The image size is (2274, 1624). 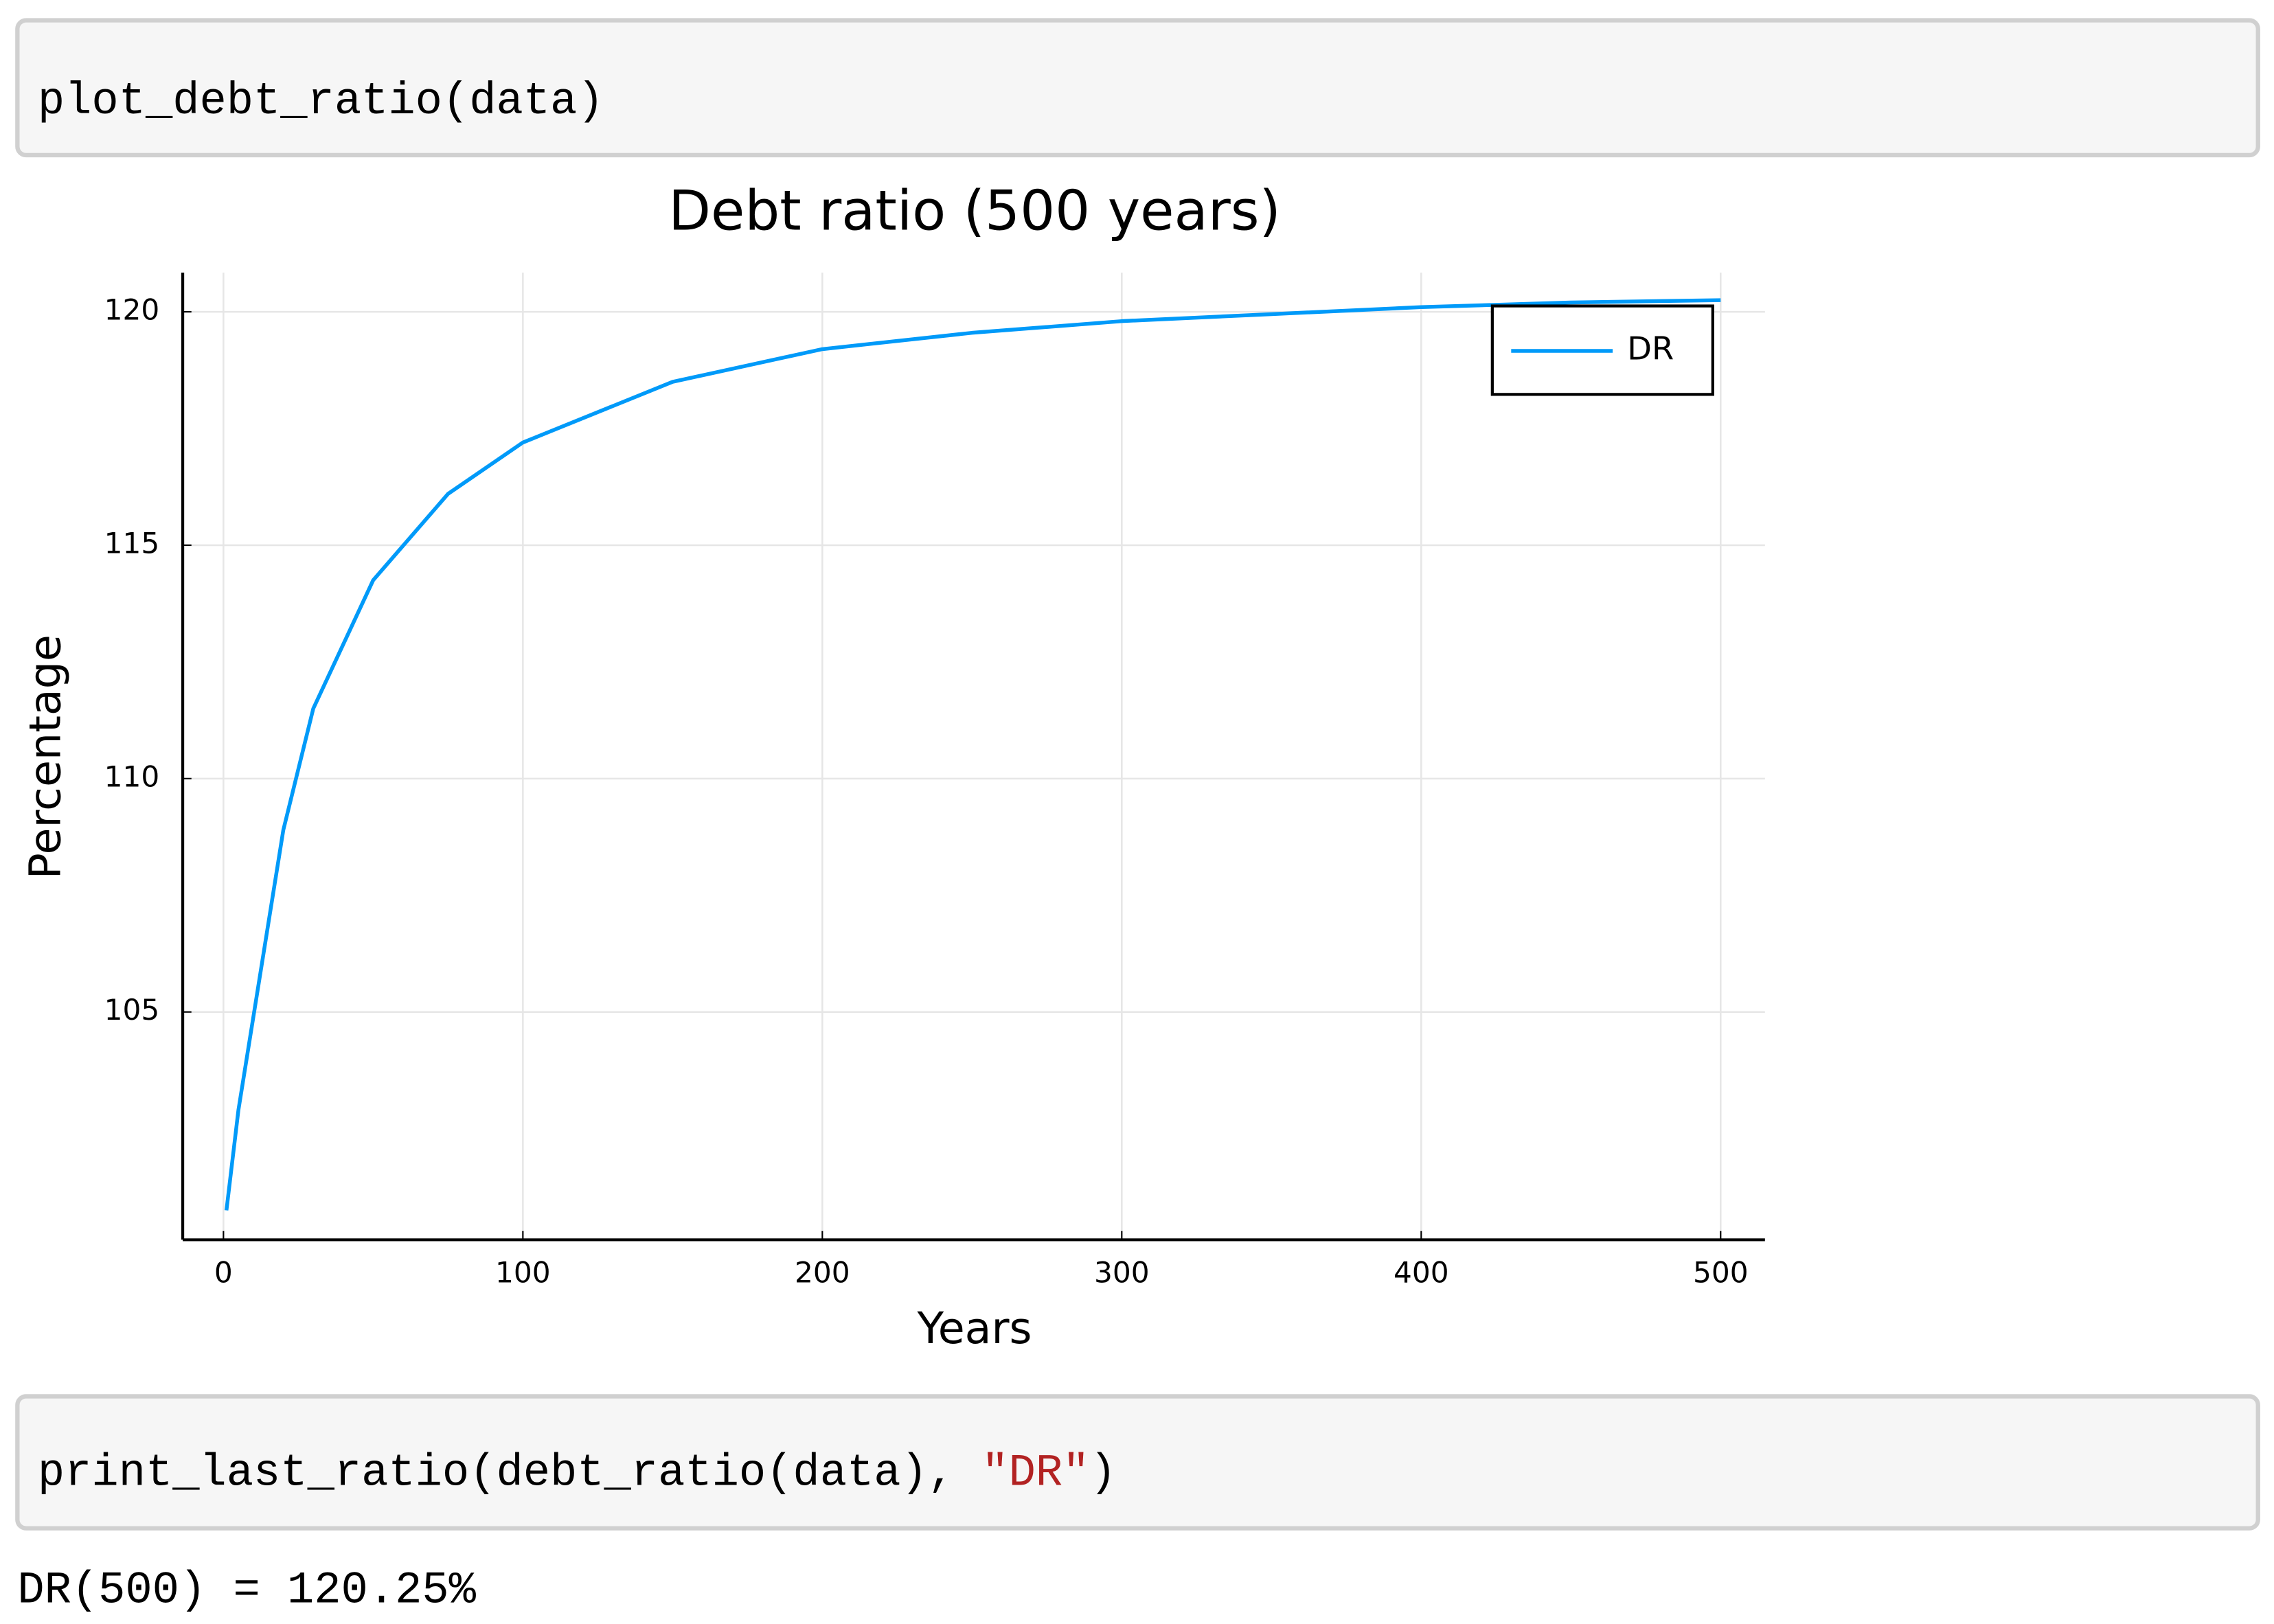 What do you see at coordinates (1721, 1273) in the screenshot?
I see `x-tick-label: 500` at bounding box center [1721, 1273].